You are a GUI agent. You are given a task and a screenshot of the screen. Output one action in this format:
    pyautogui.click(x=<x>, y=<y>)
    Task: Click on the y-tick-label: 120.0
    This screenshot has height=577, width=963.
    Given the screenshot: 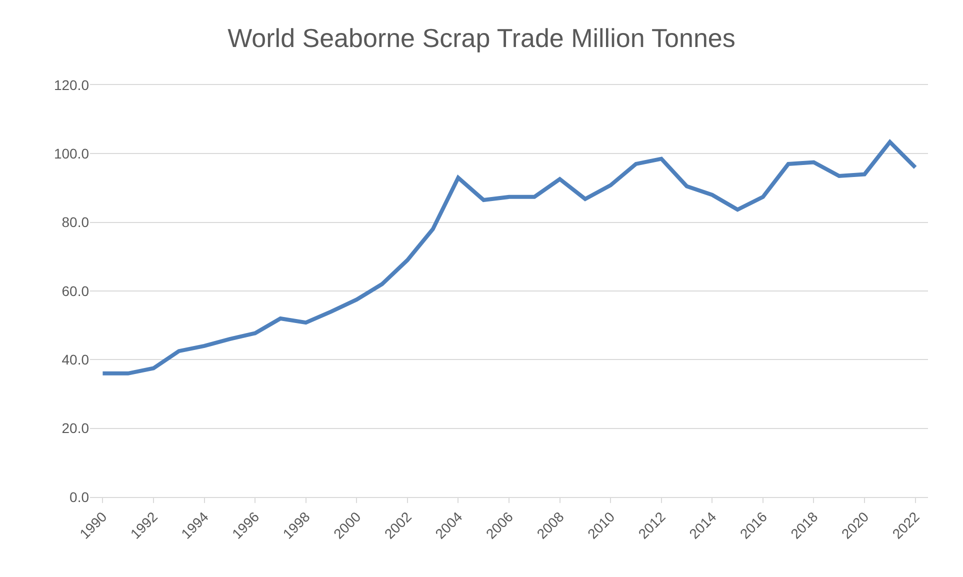 What is the action you would take?
    pyautogui.click(x=72, y=84)
    